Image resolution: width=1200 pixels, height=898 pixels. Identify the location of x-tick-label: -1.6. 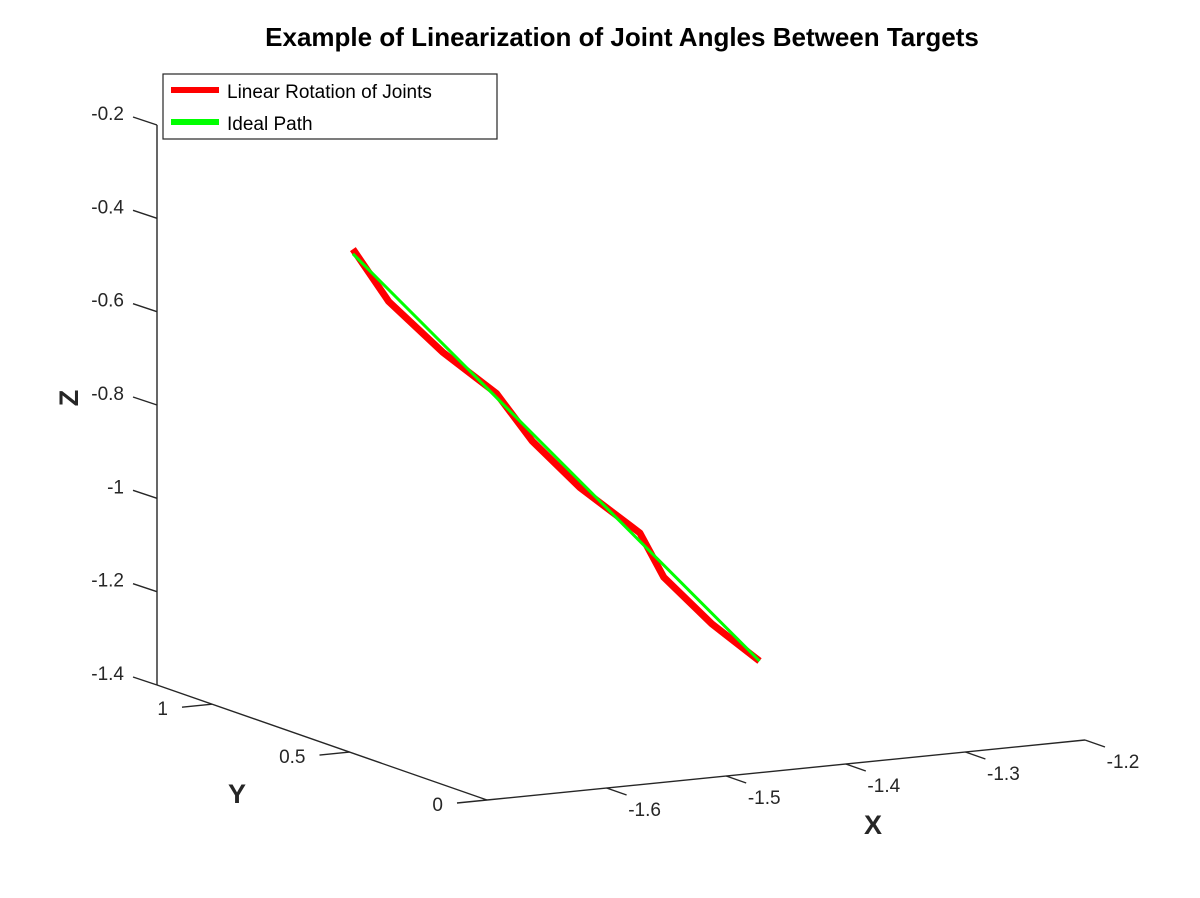
(644, 810).